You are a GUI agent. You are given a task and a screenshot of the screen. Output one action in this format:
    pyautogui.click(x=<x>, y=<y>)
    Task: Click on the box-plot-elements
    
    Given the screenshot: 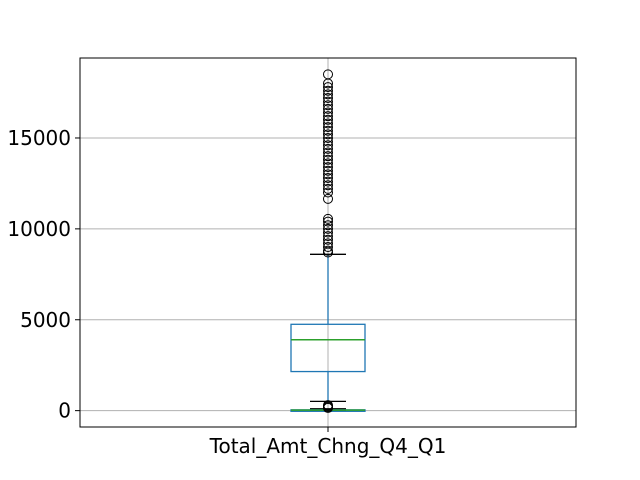 What is the action you would take?
    pyautogui.click(x=328, y=241)
    